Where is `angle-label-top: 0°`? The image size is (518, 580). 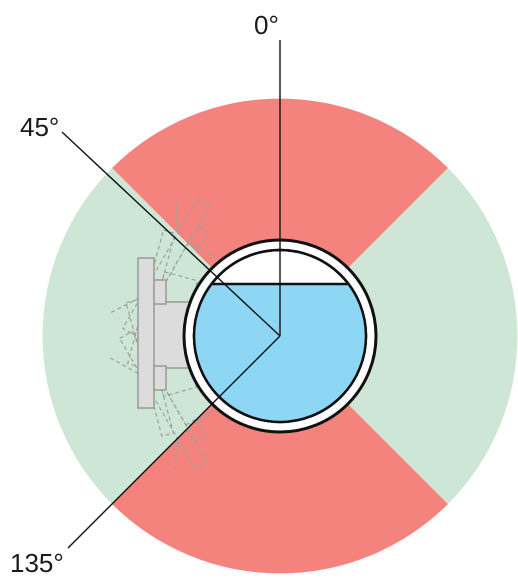
angle-label-top: 0° is located at coordinates (266, 25).